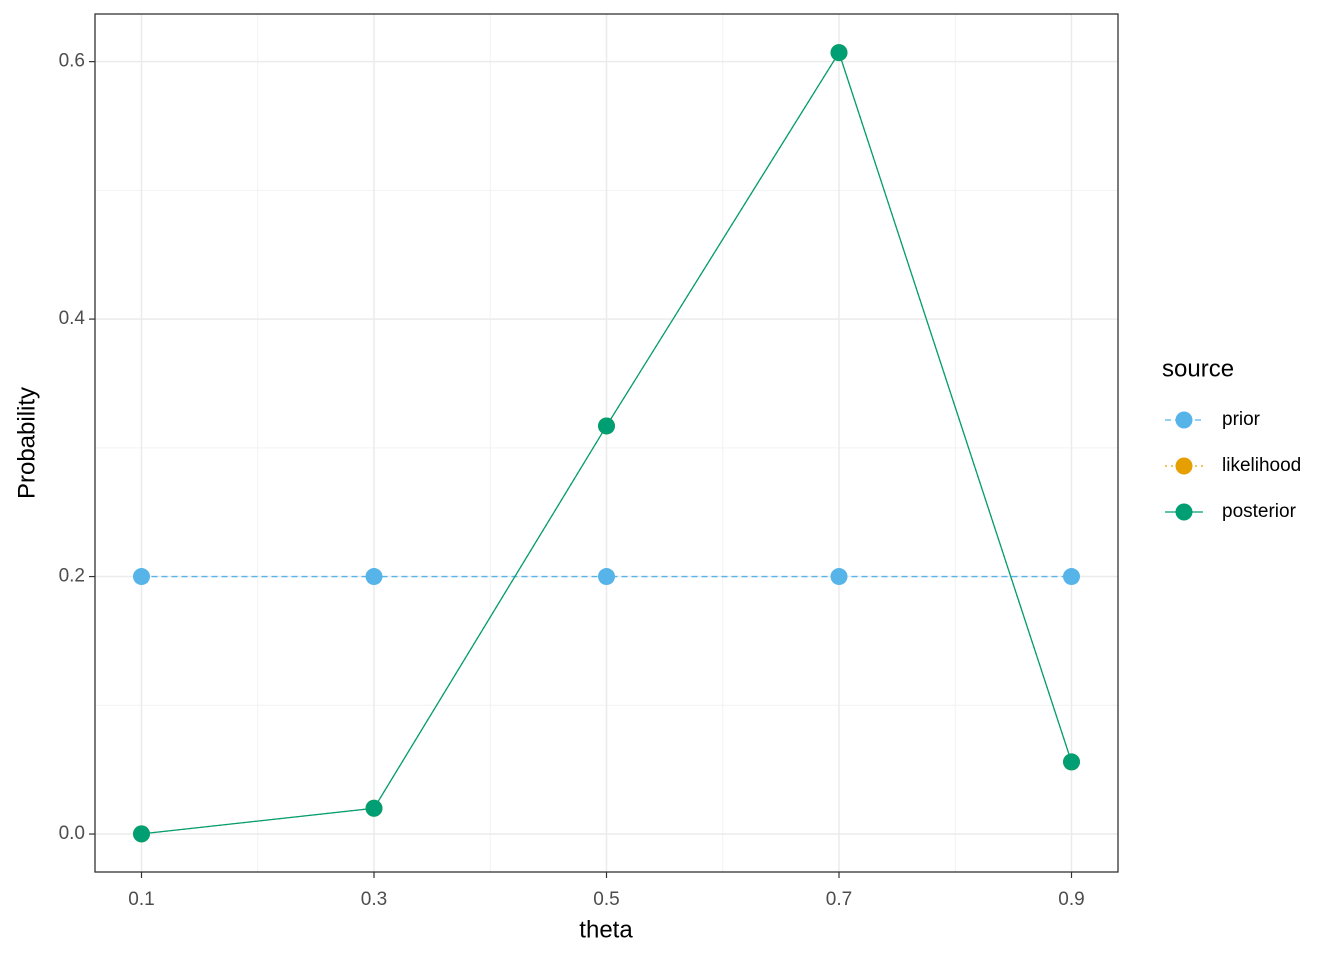  Describe the element at coordinates (839, 899) in the screenshot. I see `x-tick-label: 0.7` at that location.